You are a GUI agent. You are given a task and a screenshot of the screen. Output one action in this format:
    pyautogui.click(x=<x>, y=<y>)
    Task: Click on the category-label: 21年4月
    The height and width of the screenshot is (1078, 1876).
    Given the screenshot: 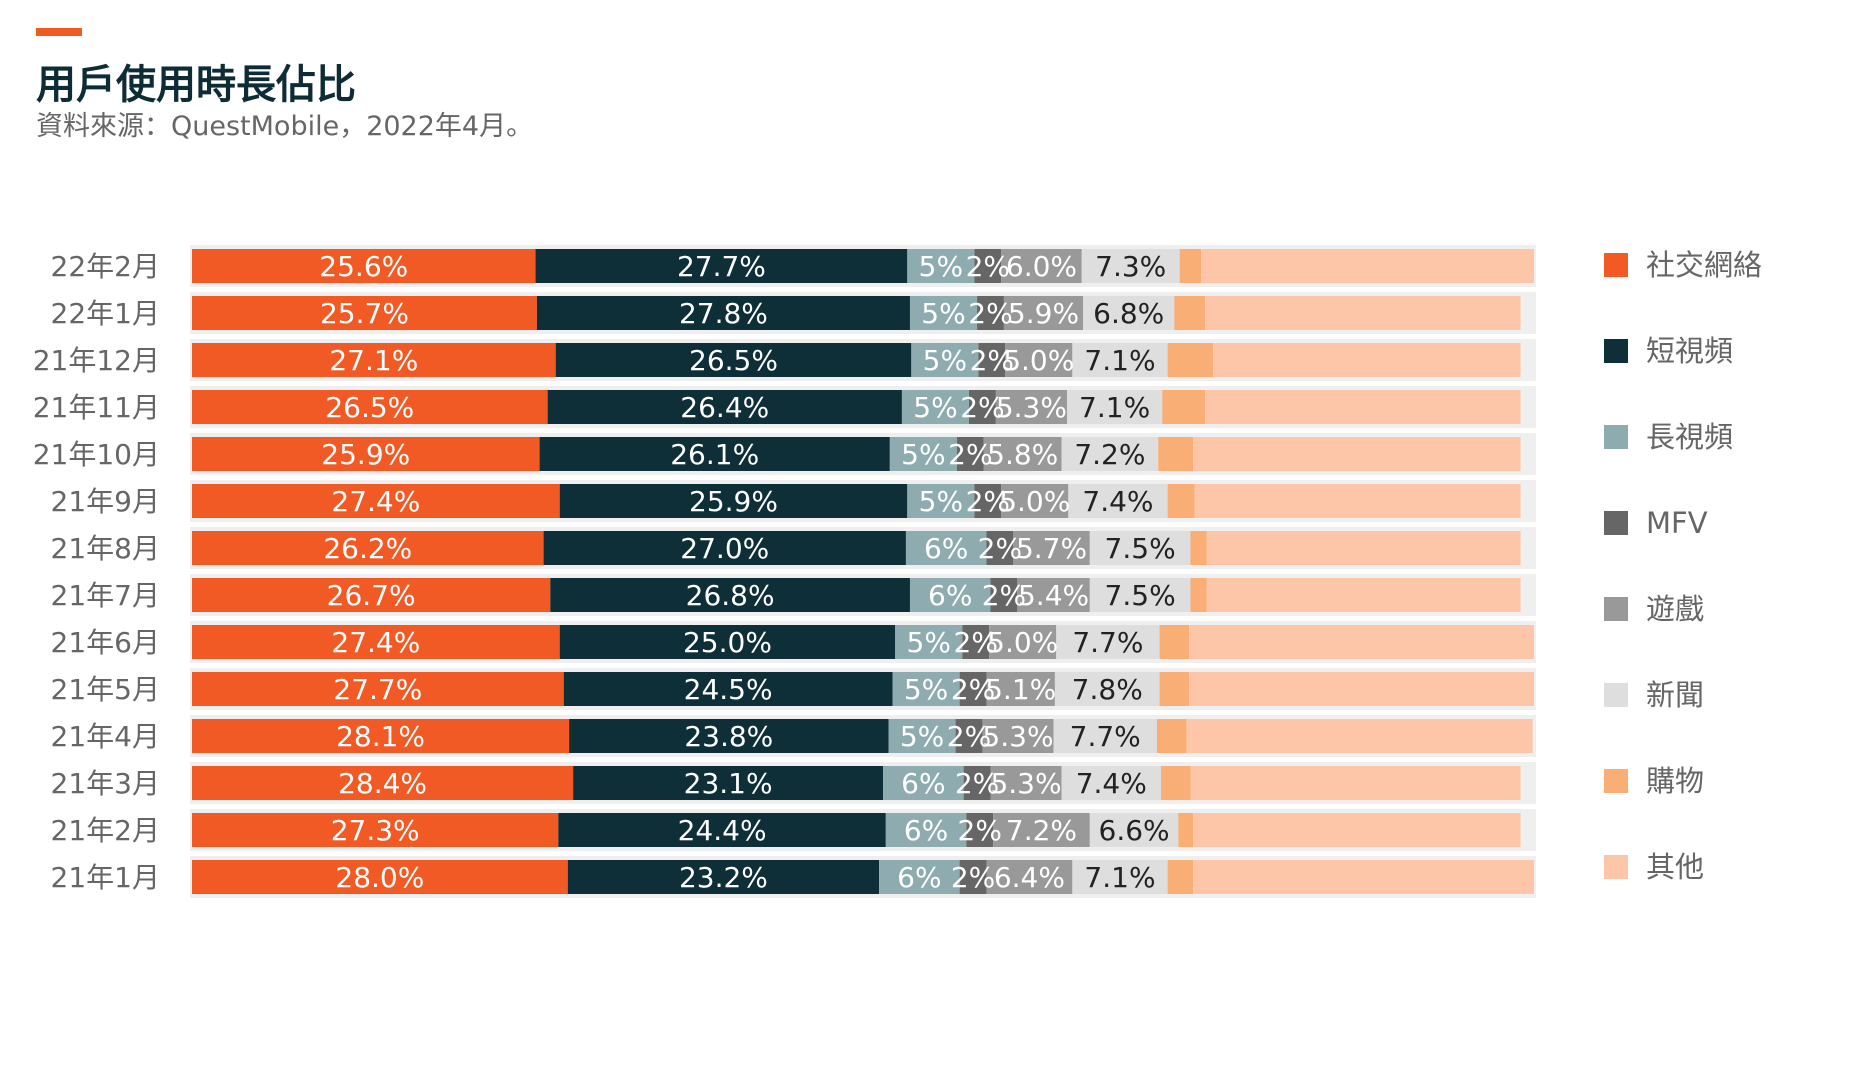 What is the action you would take?
    pyautogui.click(x=105, y=736)
    